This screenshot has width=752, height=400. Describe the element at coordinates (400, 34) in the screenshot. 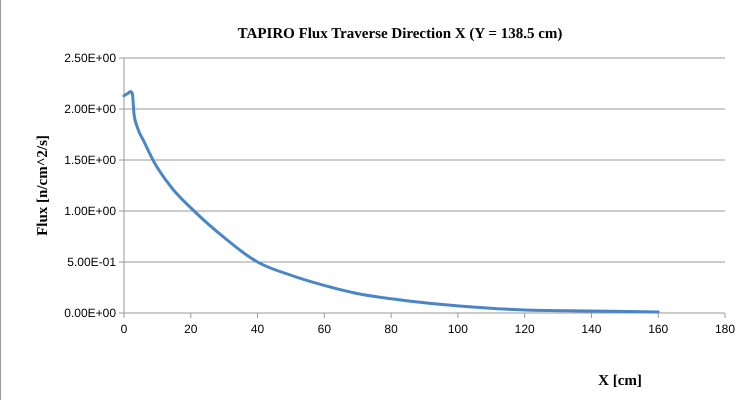

I see `chart-title: TAPIRO Flux Traverse Direction X (Y = 138.5 cm)` at that location.